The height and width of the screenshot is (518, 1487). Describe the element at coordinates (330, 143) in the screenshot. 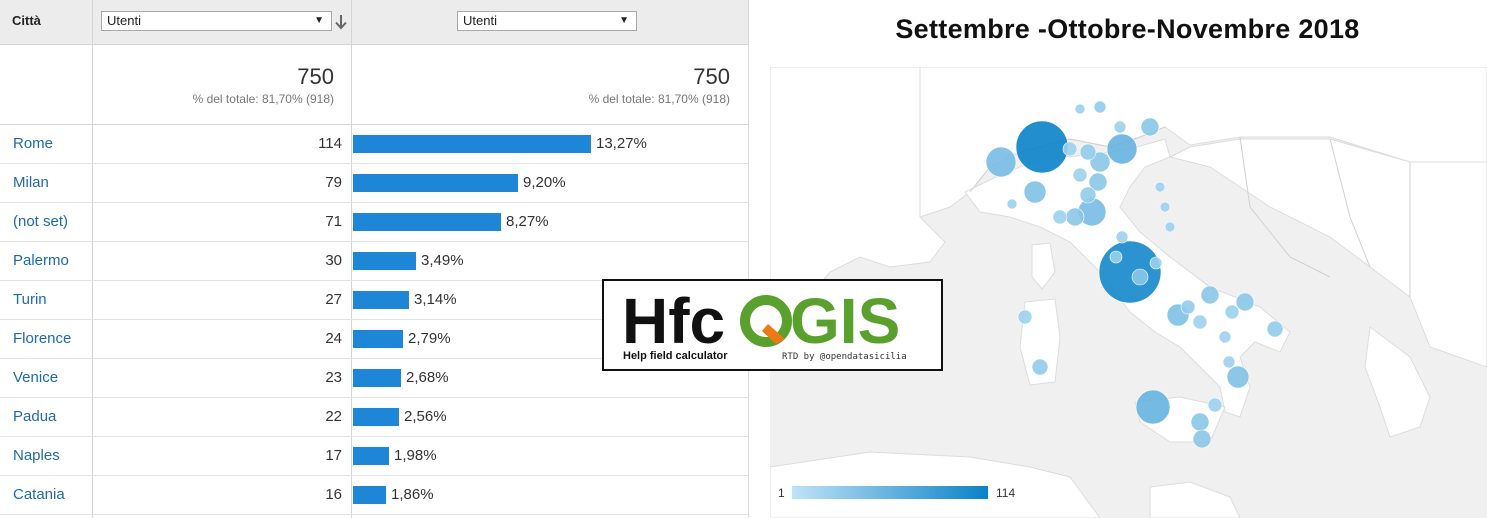

I see `user-count: 114` at that location.